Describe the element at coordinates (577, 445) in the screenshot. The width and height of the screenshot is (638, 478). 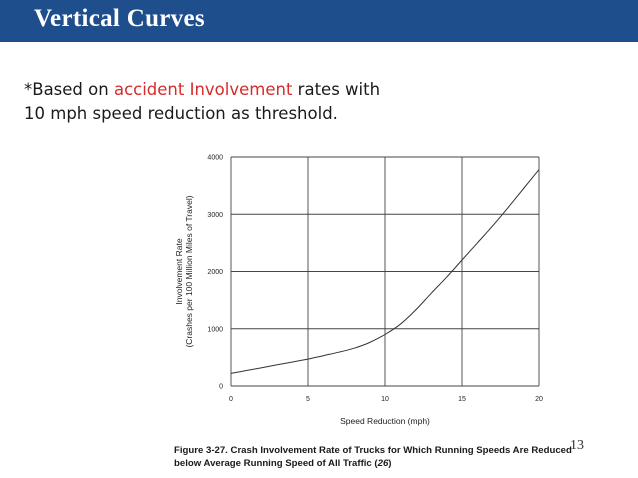
I see `page-number: 13` at that location.